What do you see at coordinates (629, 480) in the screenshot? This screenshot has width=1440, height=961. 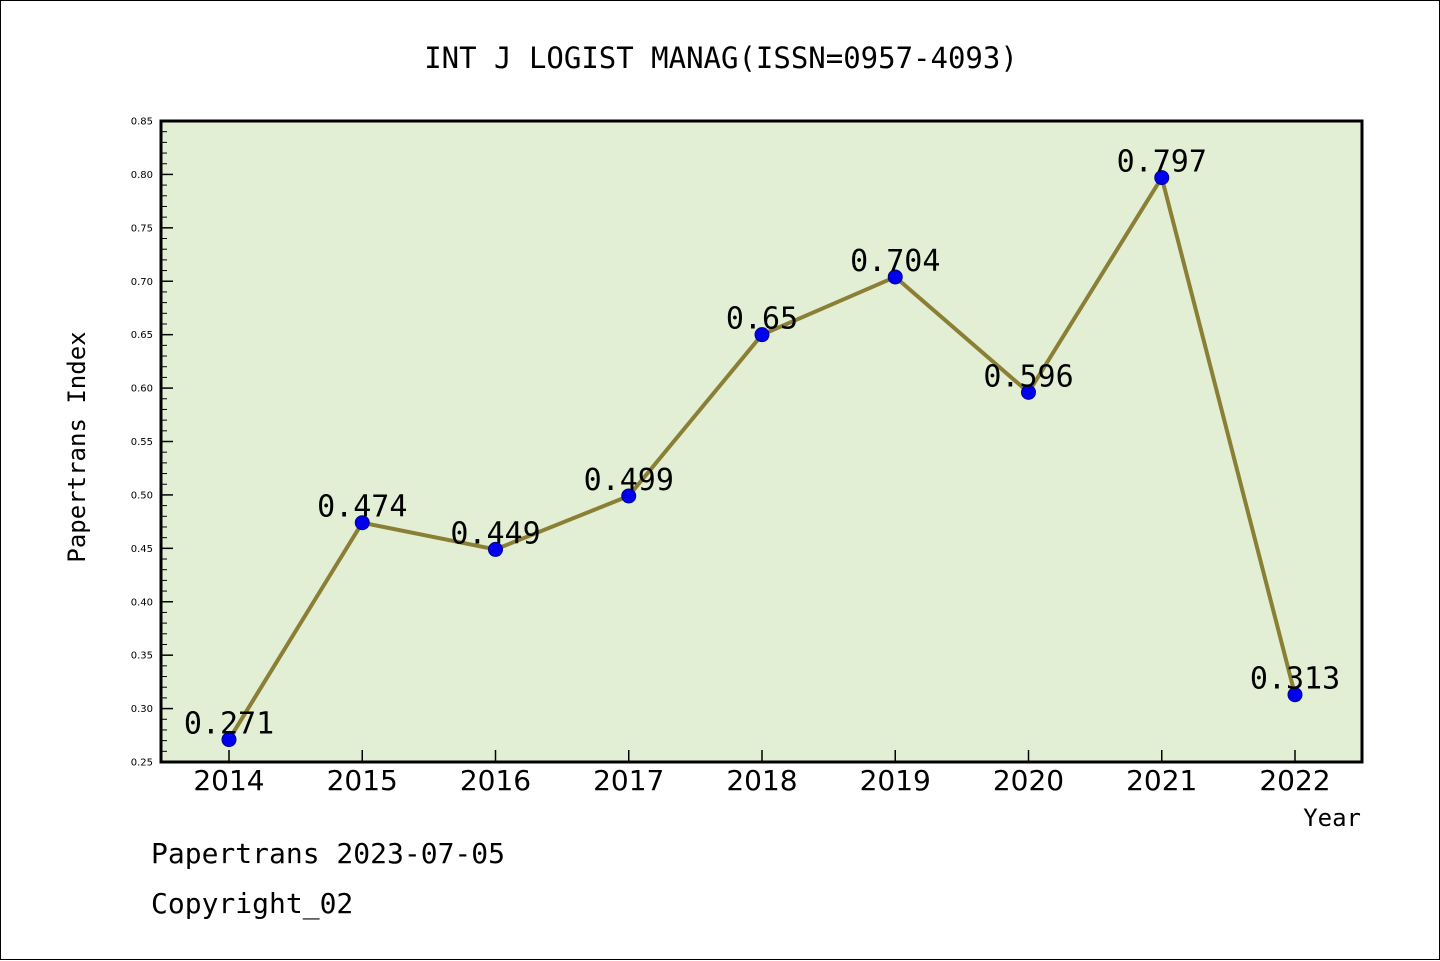 I see `data-label: 0.499` at bounding box center [629, 480].